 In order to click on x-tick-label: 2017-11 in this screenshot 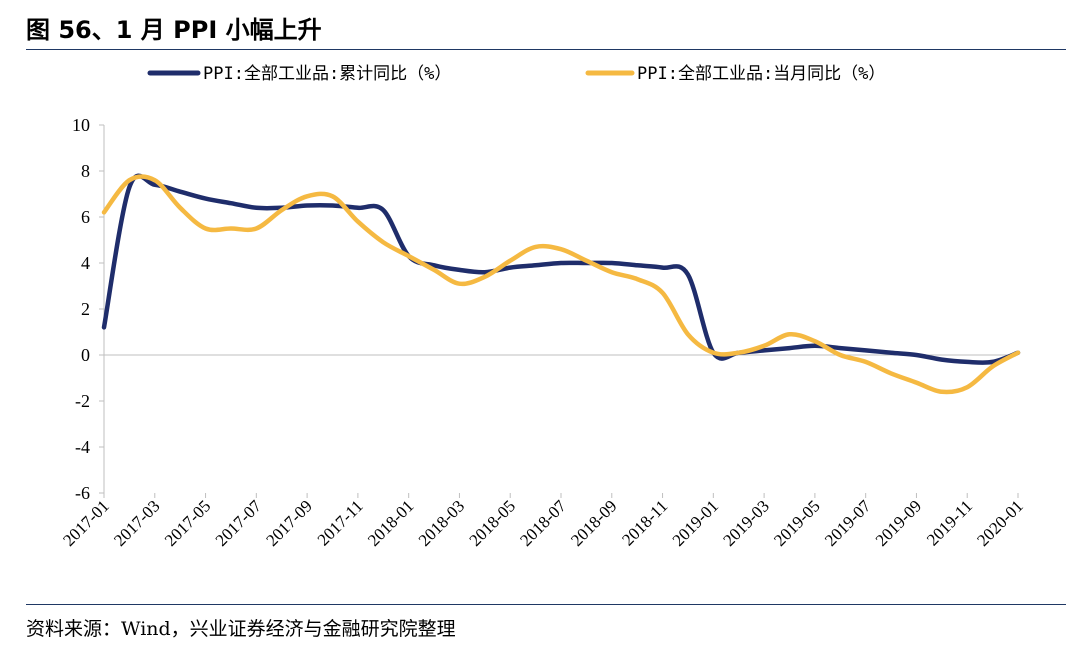, I will do `click(340, 522)`.